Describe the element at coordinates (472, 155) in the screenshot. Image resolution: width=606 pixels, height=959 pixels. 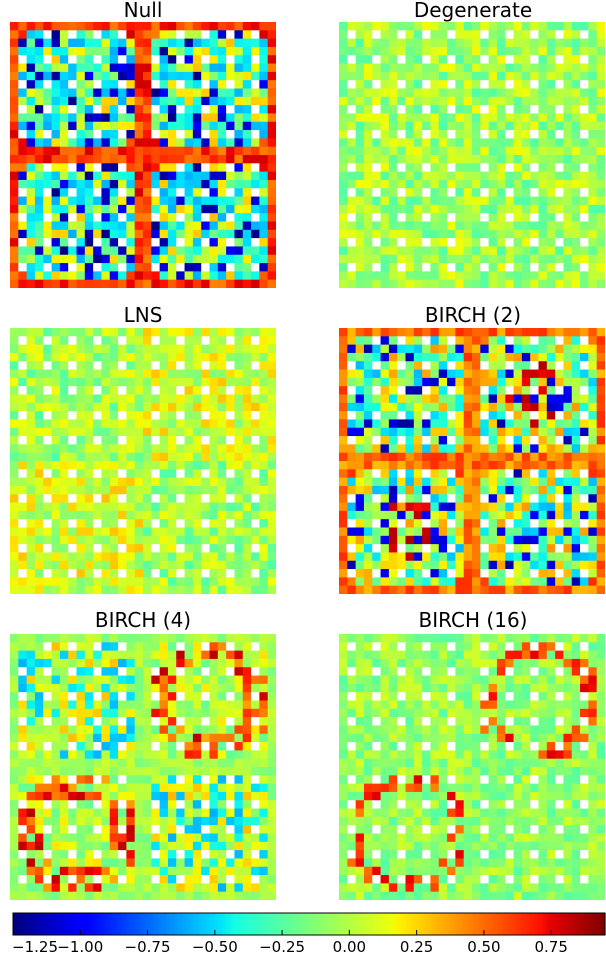
I see `heatmap-degenerate` at that location.